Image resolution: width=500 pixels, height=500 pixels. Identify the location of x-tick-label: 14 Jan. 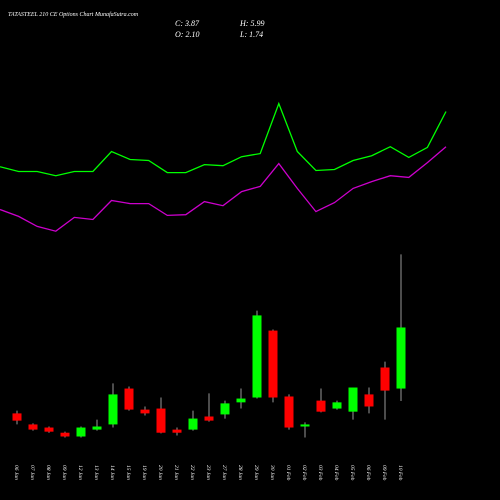
(112, 472).